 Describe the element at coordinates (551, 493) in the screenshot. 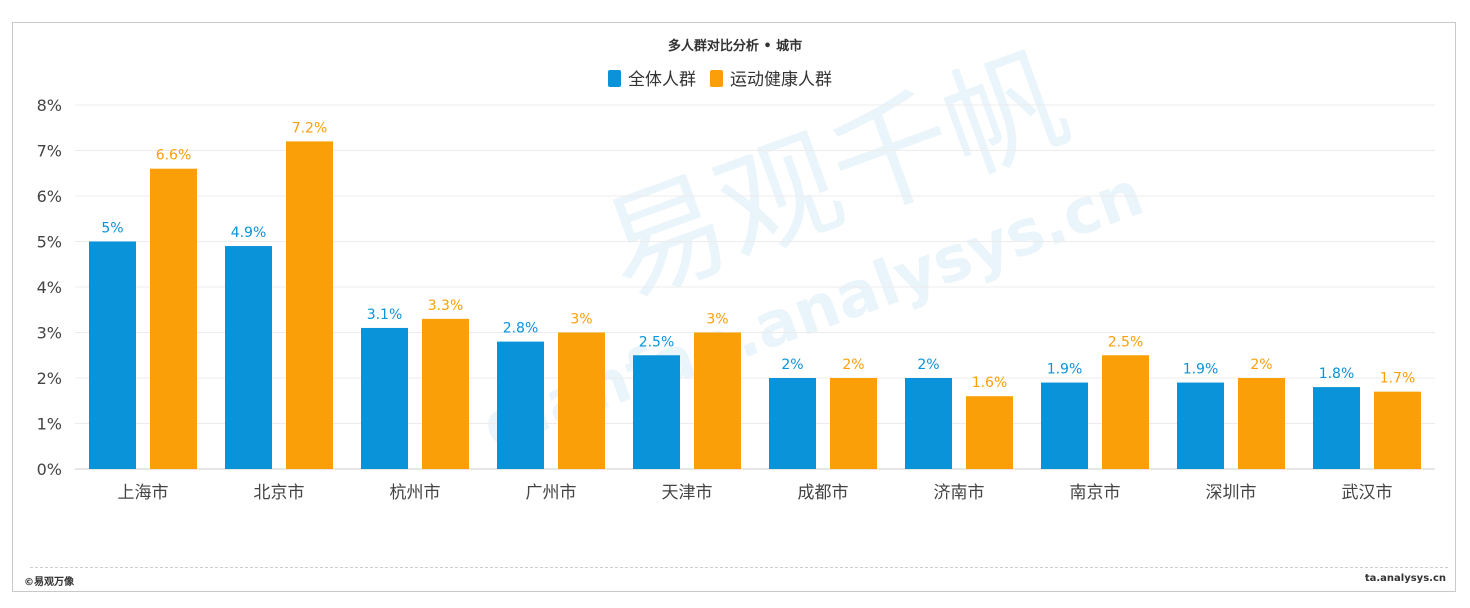

I see `x-tick-label: 广州市` at that location.